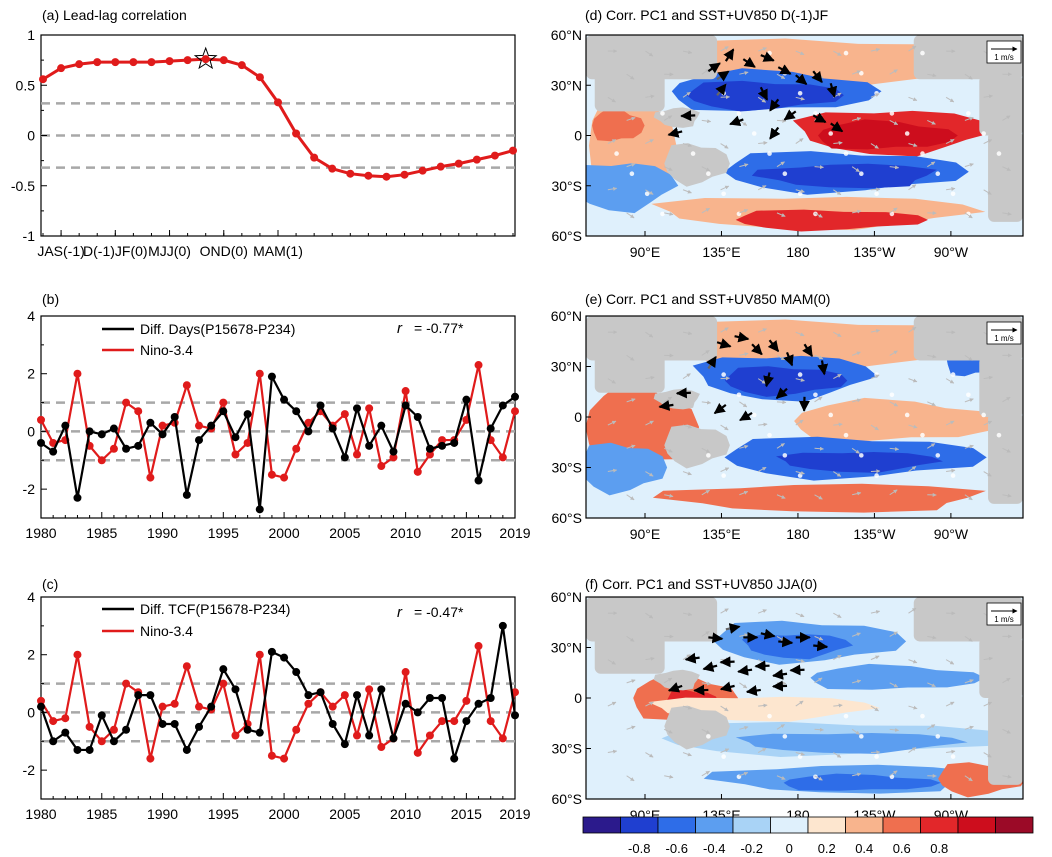  What do you see at coordinates (939, 848) in the screenshot?
I see `colorbar-label: 0.8` at bounding box center [939, 848].